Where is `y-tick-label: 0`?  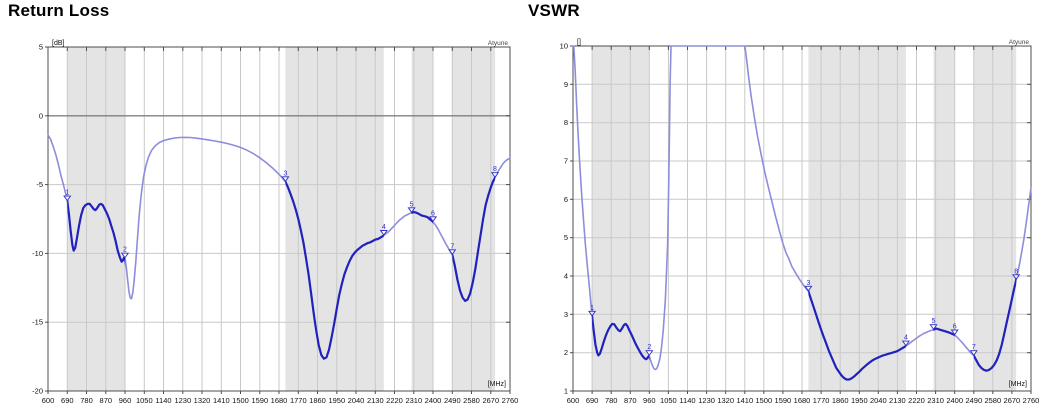
y-tick-label: 0 is located at coordinates (41, 115).